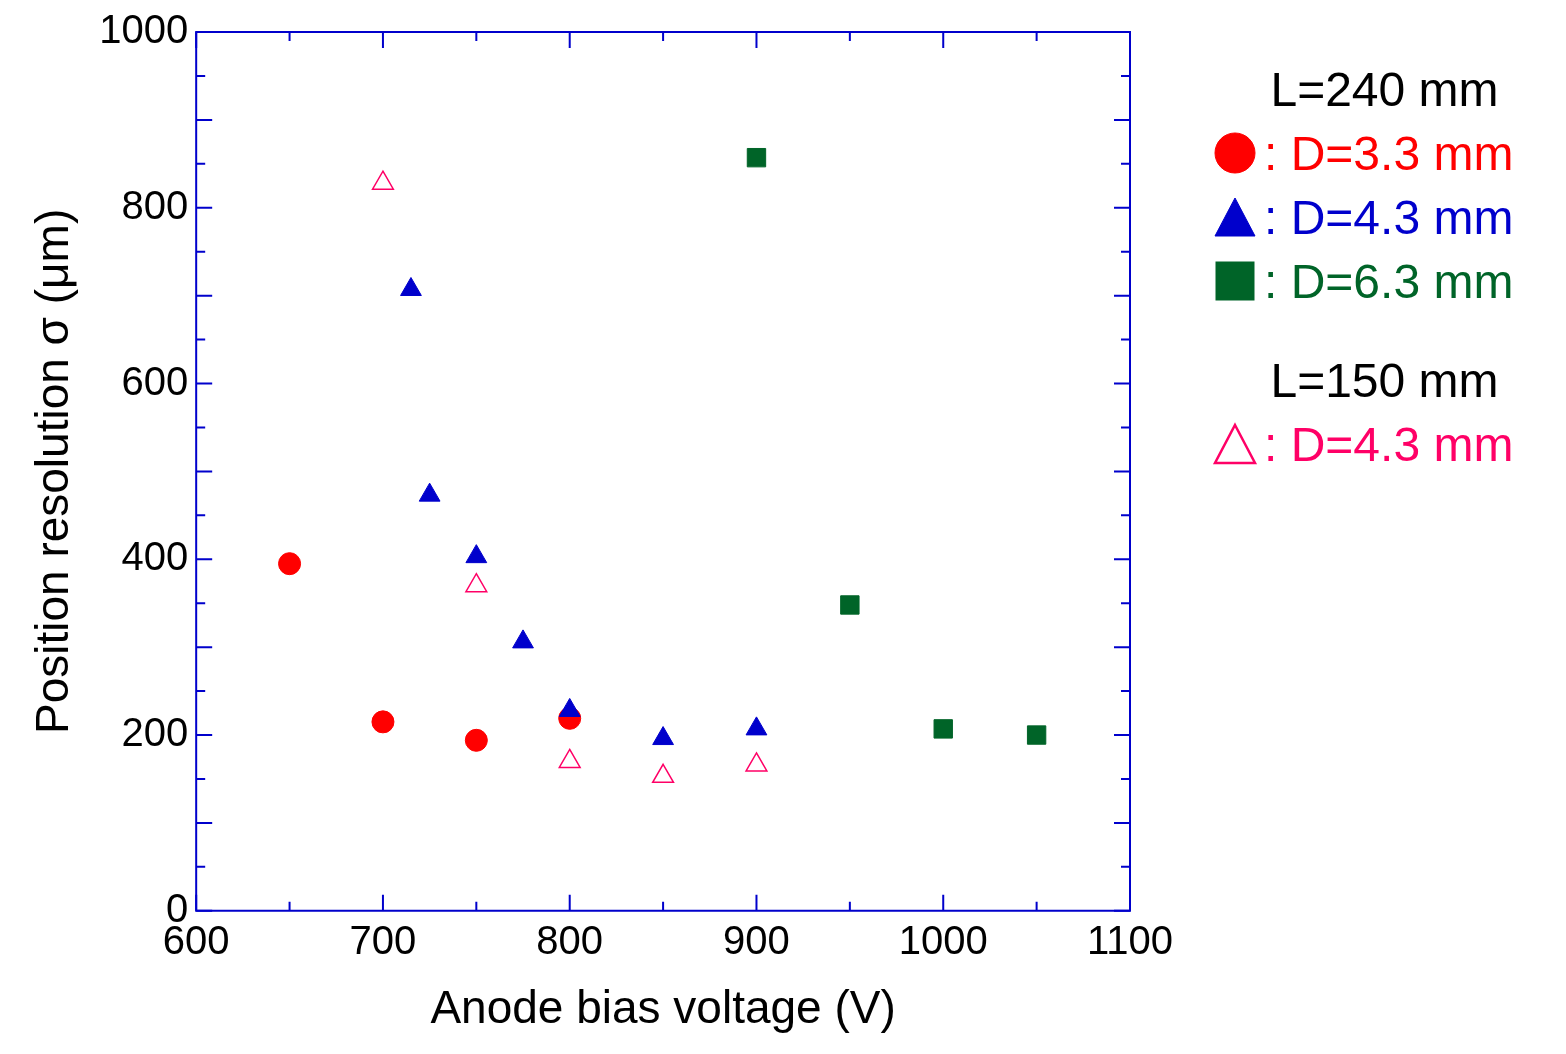 The width and height of the screenshot is (1566, 1054). I want to click on x-tick-label: 800, so click(570, 939).